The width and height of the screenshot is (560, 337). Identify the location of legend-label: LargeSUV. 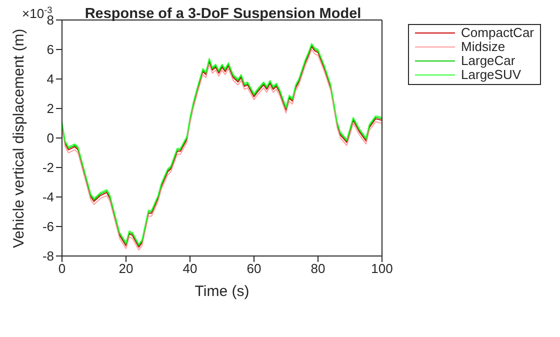
(491, 74).